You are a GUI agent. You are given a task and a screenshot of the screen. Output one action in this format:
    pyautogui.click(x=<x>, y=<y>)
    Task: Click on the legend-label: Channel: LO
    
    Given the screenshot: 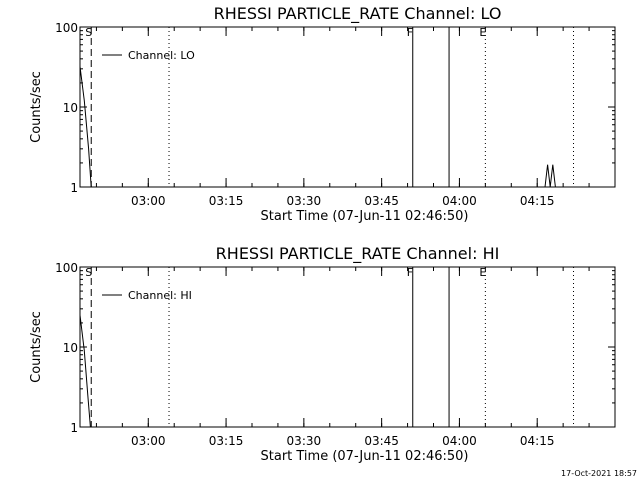 What is the action you would take?
    pyautogui.click(x=161, y=55)
    